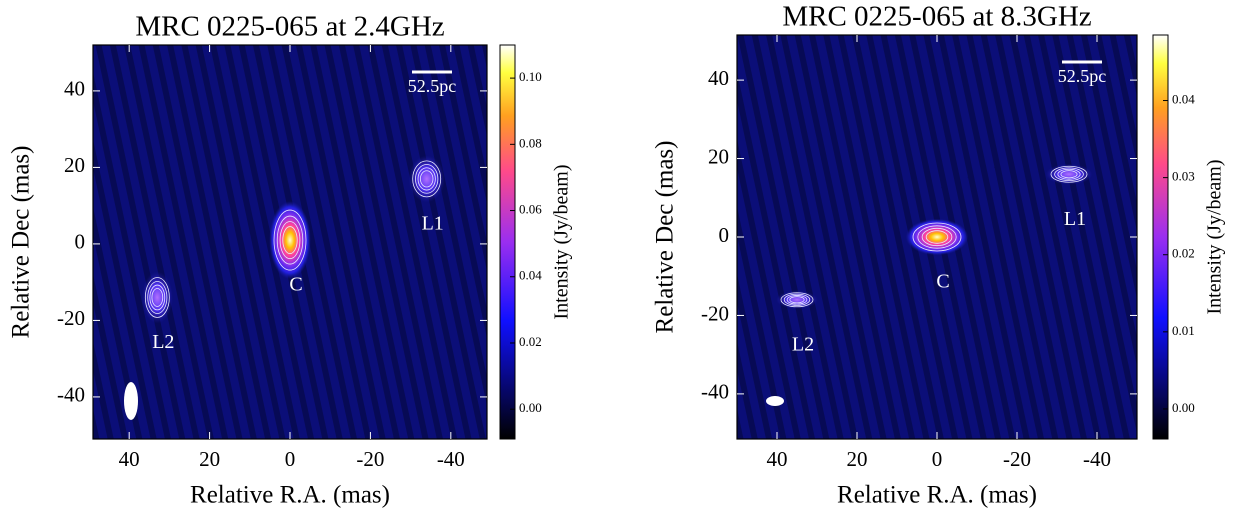  I want to click on chart-title: MRC 0225-065 at 8.3GHz, so click(936, 17).